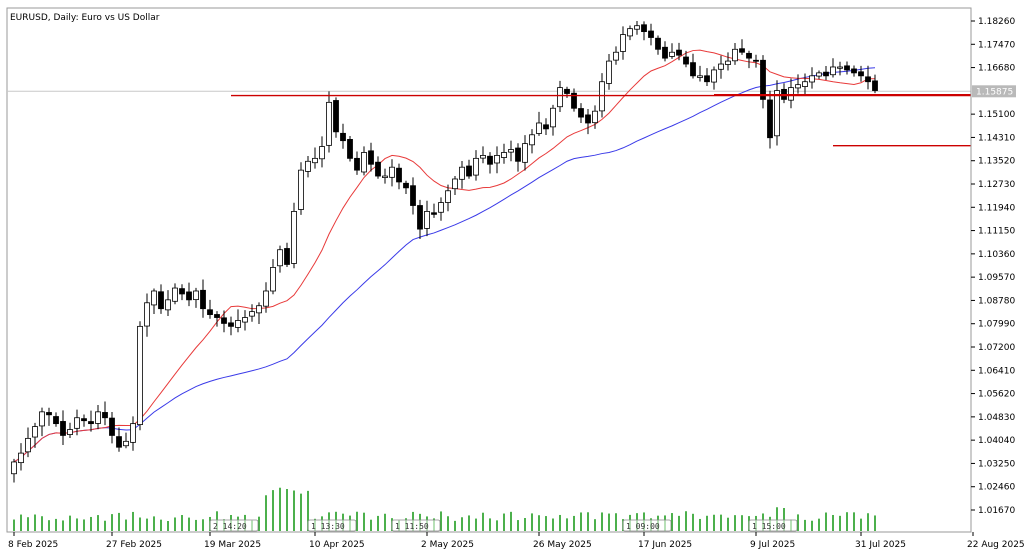 The width and height of the screenshot is (1024, 554). I want to click on volume-markers: 2 14:20 1 13:30 1 11:50 1 09:00 1 15:00, so click(503, 525).